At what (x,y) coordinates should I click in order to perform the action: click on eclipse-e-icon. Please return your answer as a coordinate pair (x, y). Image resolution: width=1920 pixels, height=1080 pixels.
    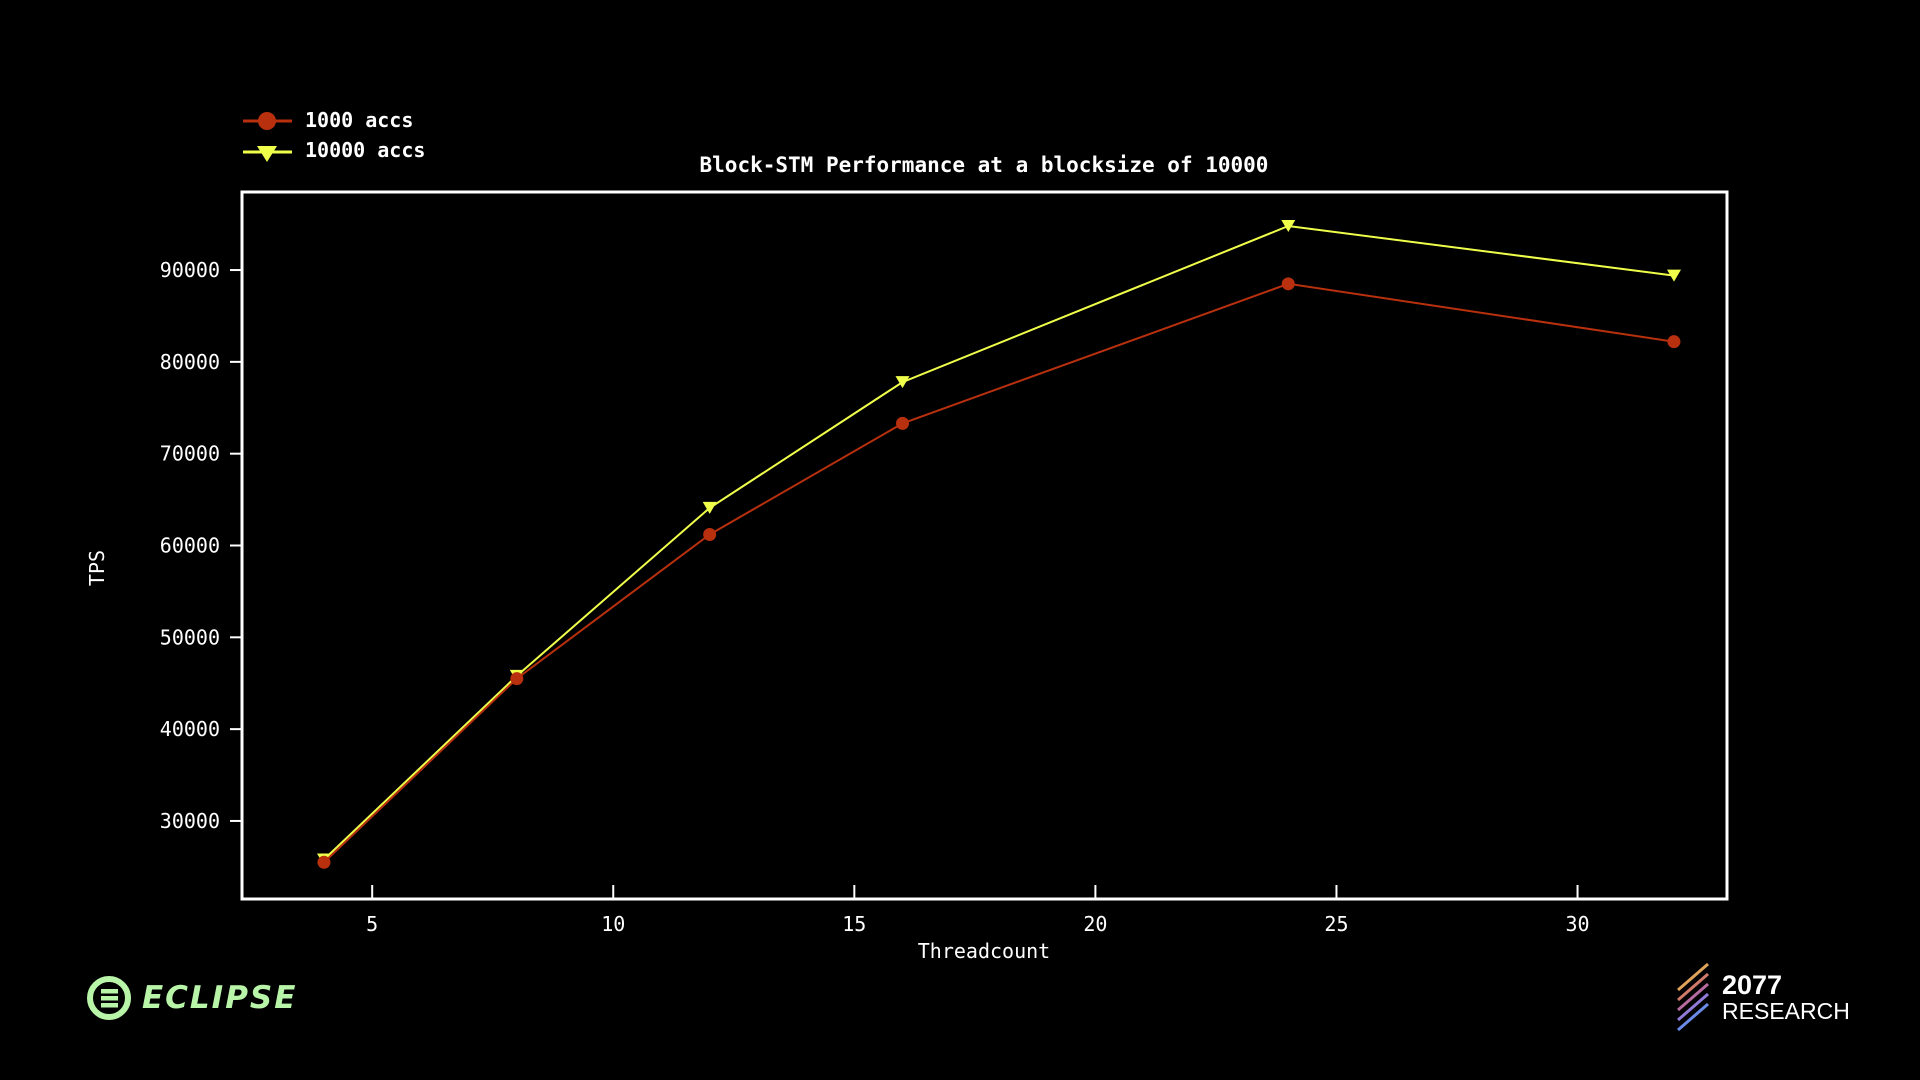
    Looking at the image, I should click on (109, 998).